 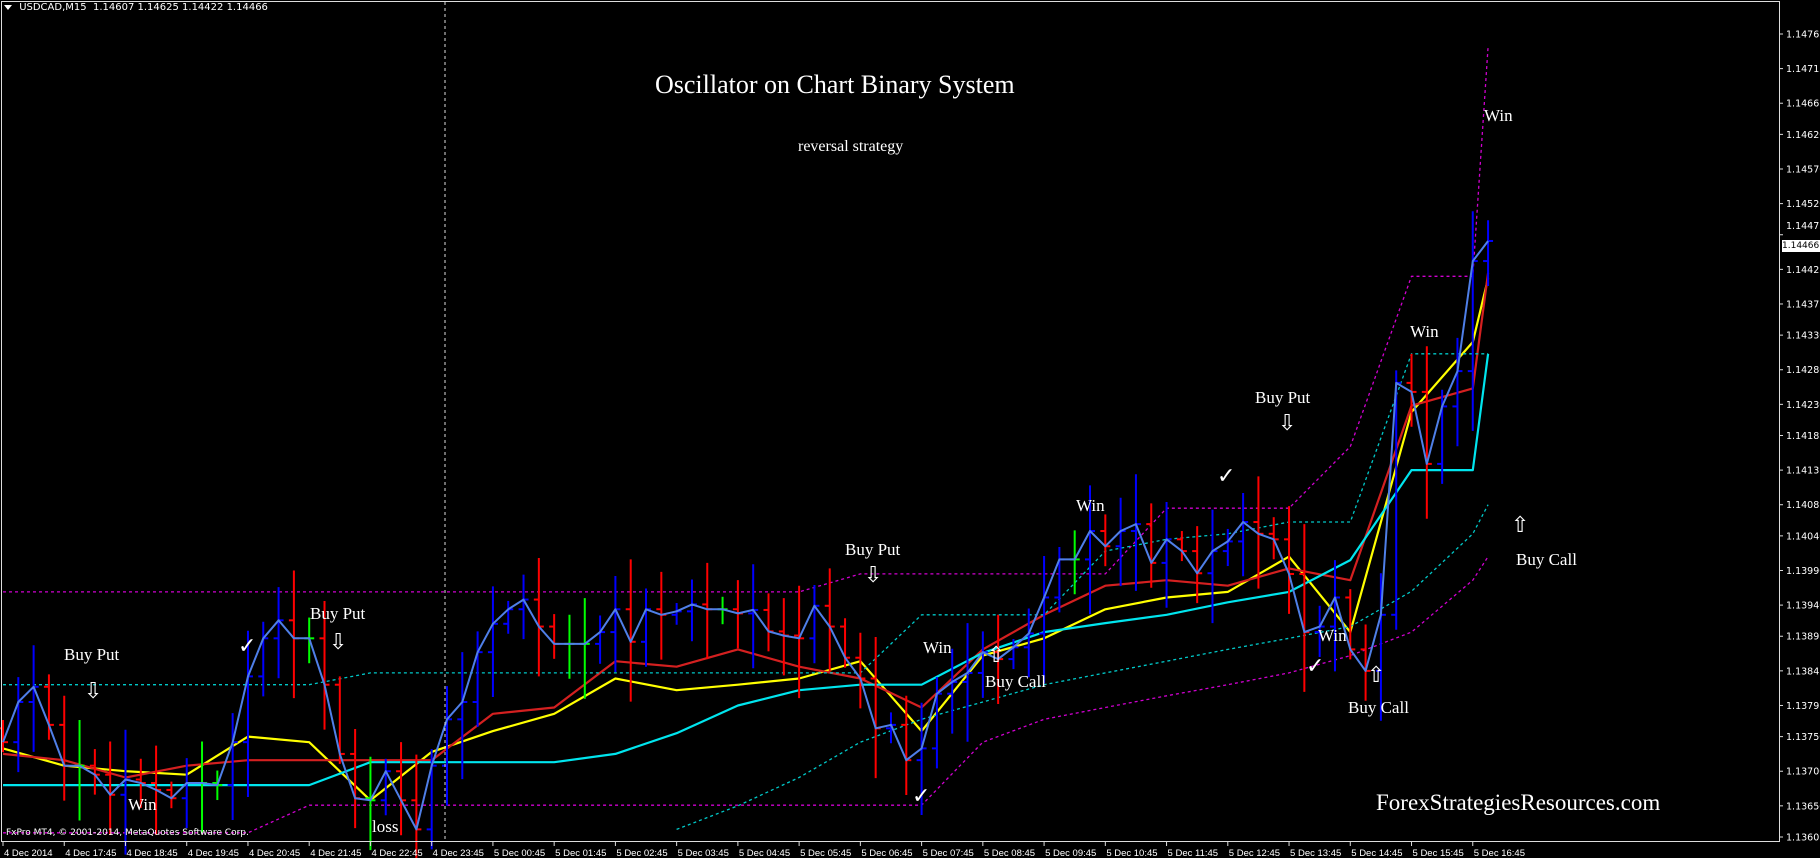 I want to click on x-tick-label: 5 Dec 04:45, so click(x=764, y=853).